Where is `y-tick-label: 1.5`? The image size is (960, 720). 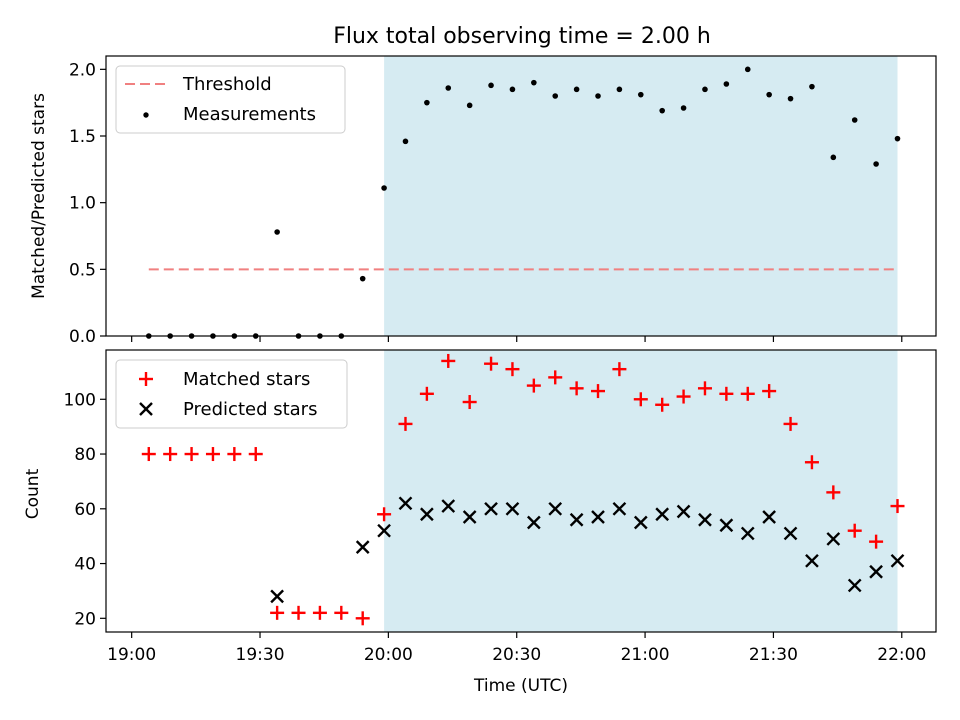 y-tick-label: 1.5 is located at coordinates (82, 137).